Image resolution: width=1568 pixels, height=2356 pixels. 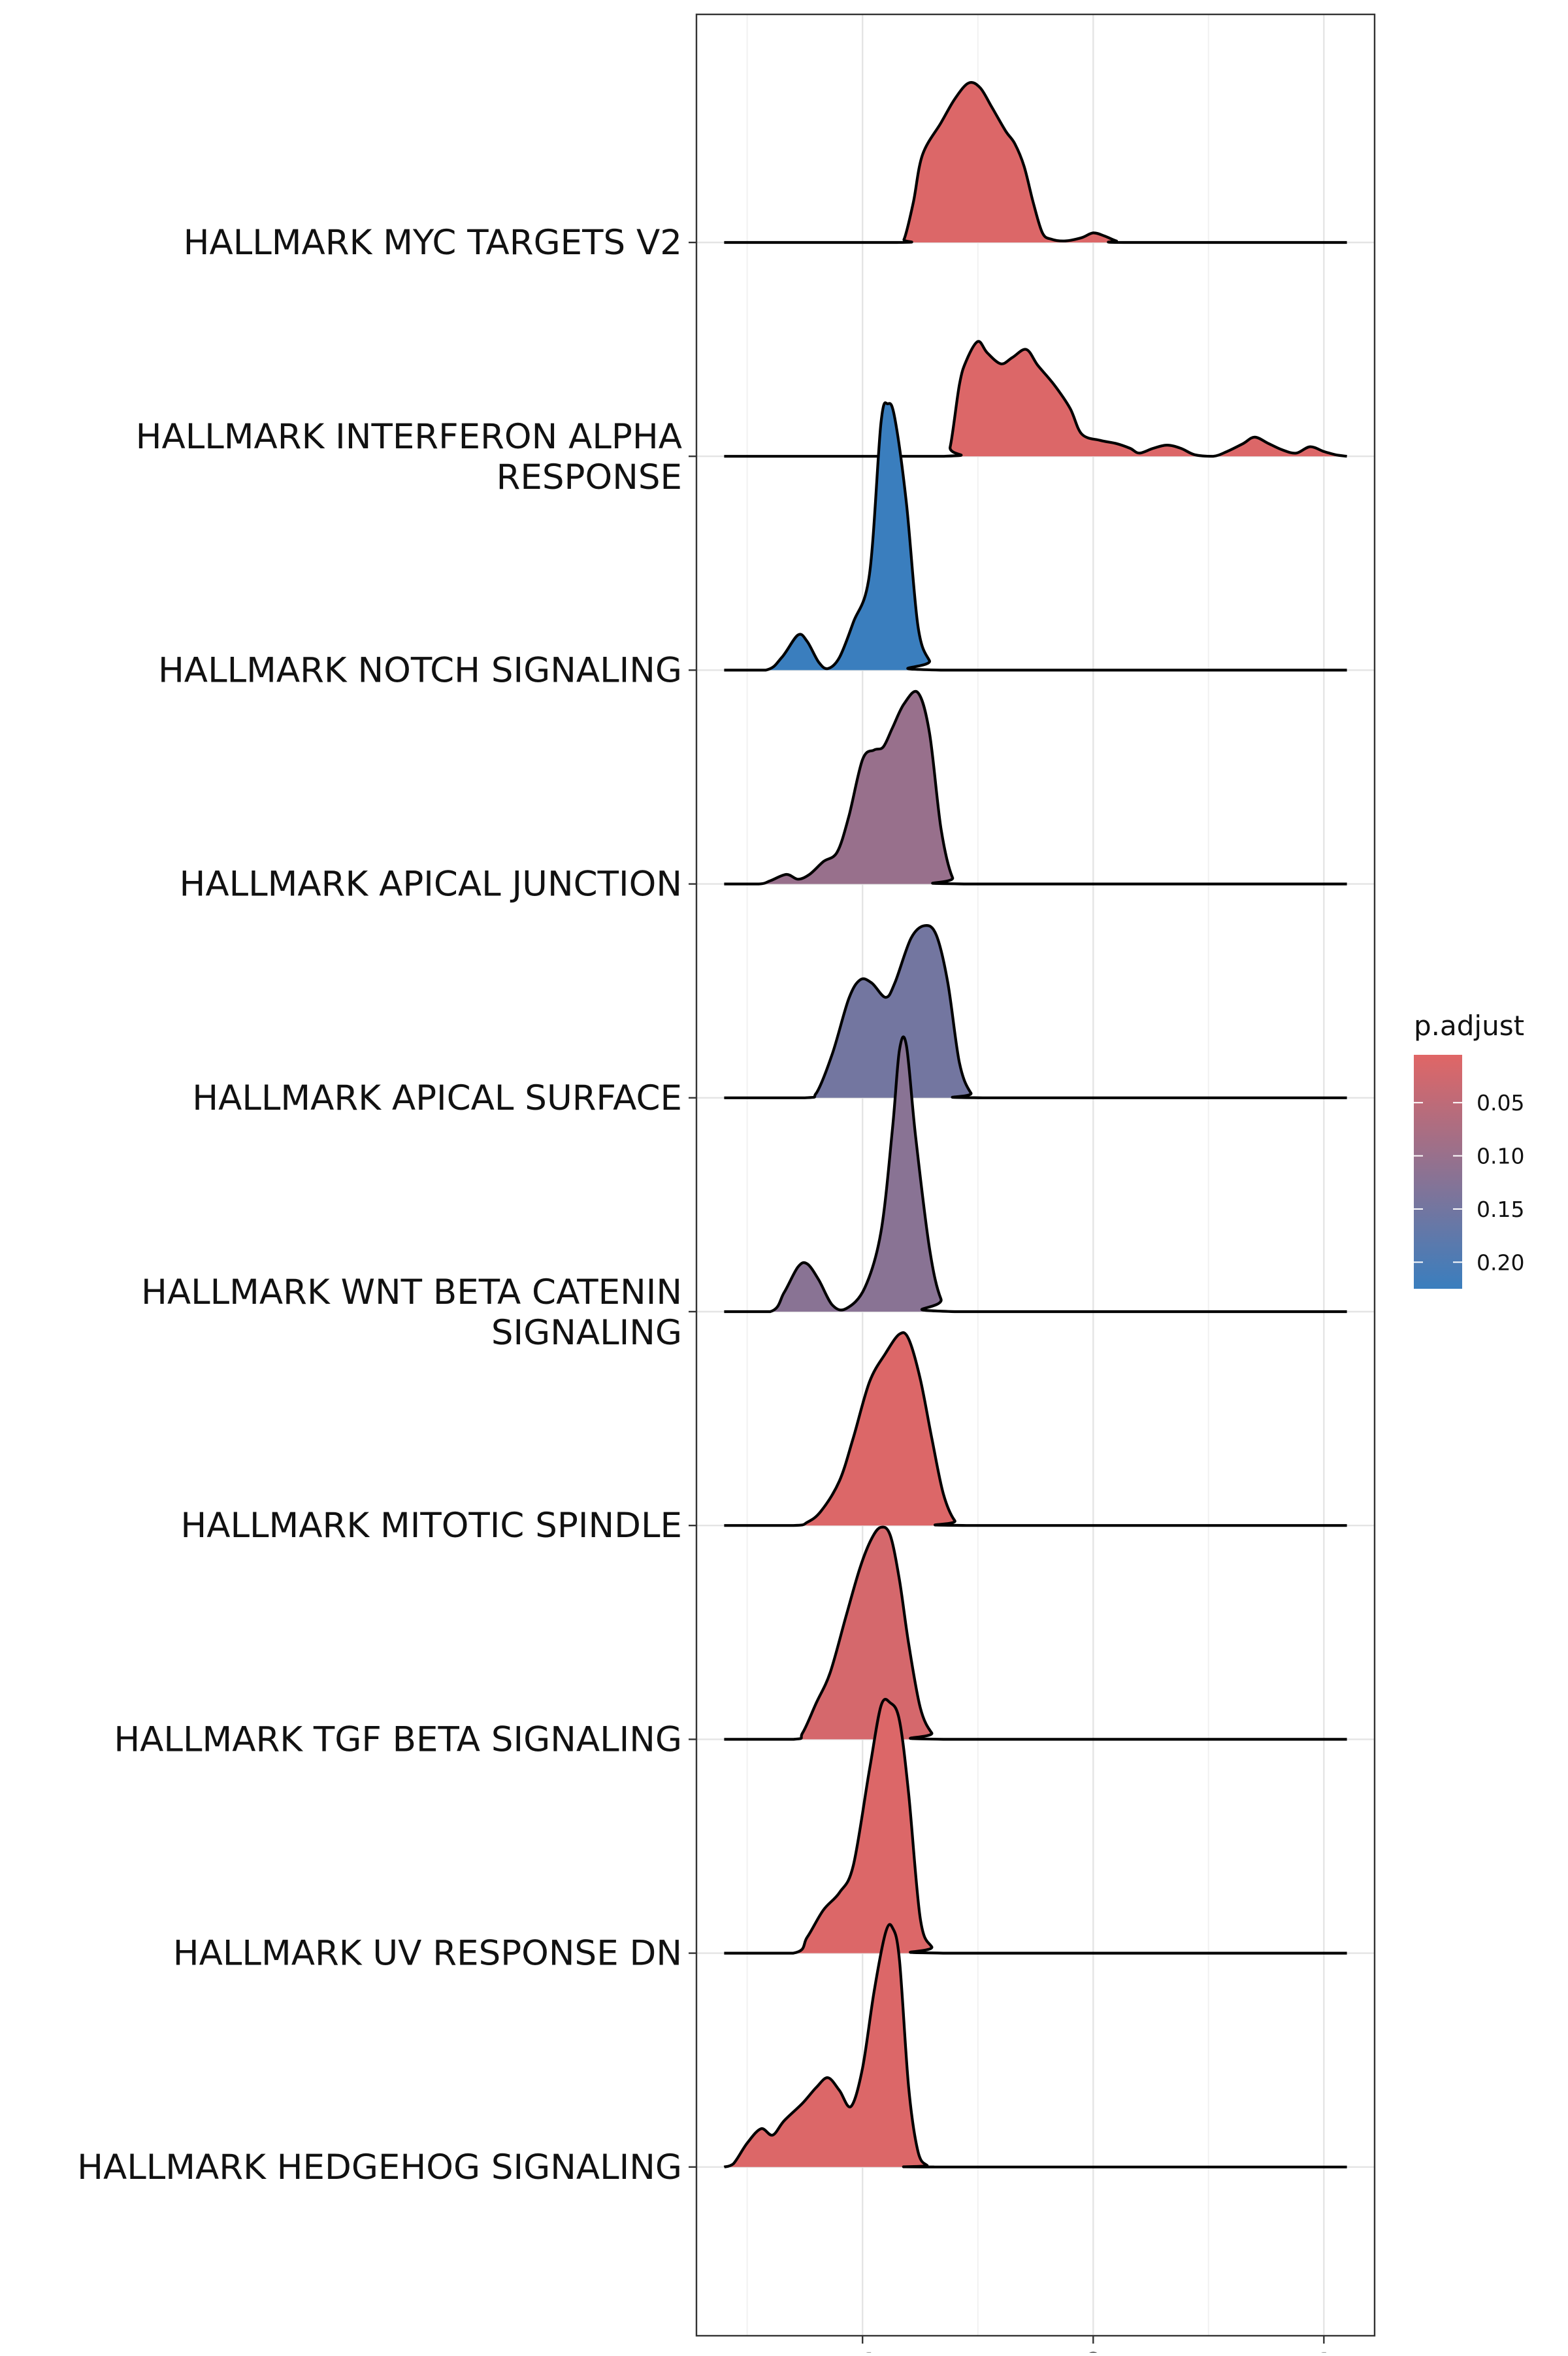 I want to click on y-tick-label: HALLMARK HEDGEHOG SIGNALING, so click(x=379, y=2167).